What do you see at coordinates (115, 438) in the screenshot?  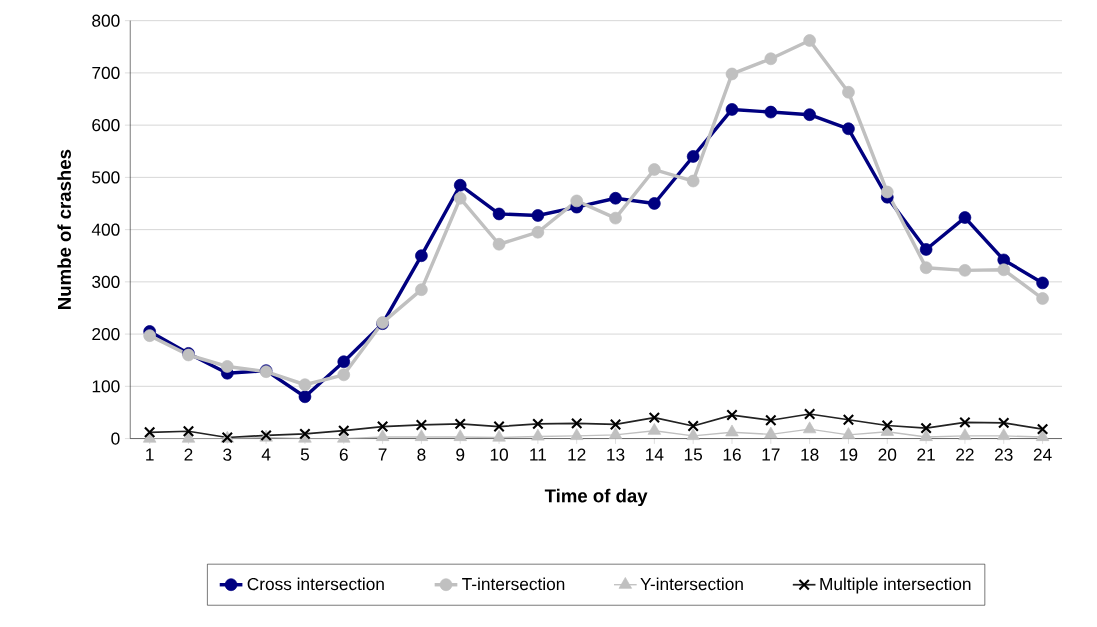 I see `y-tick-label: 0` at bounding box center [115, 438].